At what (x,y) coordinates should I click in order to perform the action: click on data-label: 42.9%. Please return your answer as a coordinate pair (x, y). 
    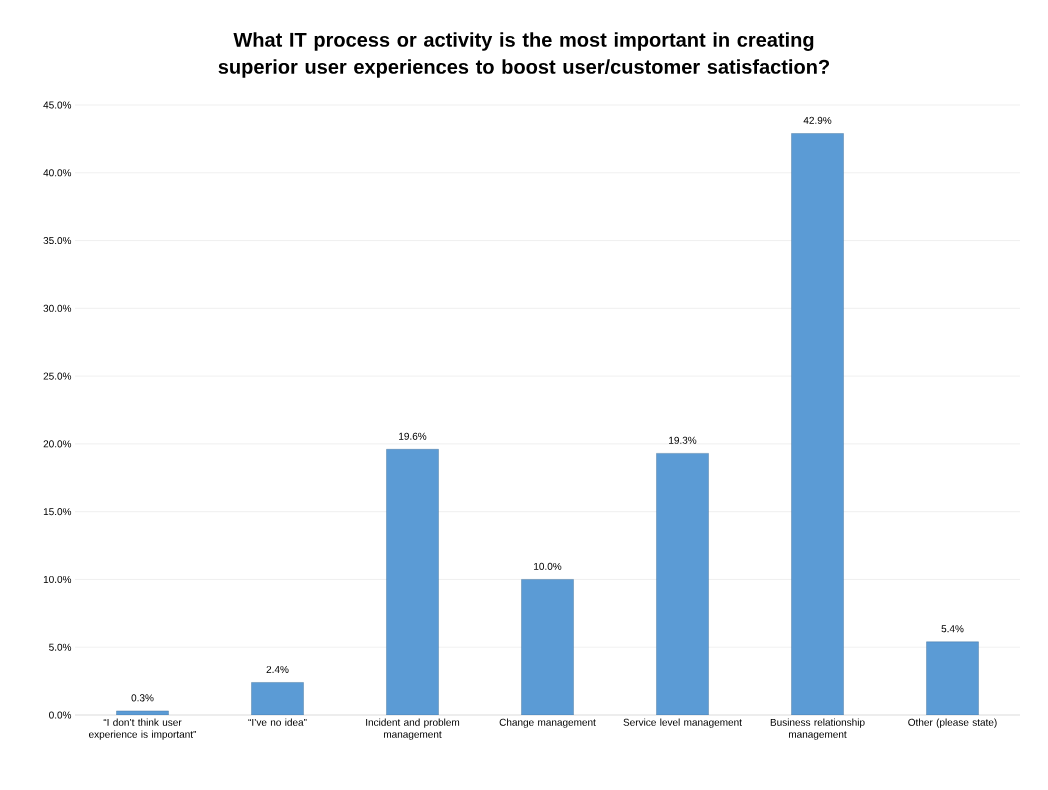
    Looking at the image, I should click on (817, 120).